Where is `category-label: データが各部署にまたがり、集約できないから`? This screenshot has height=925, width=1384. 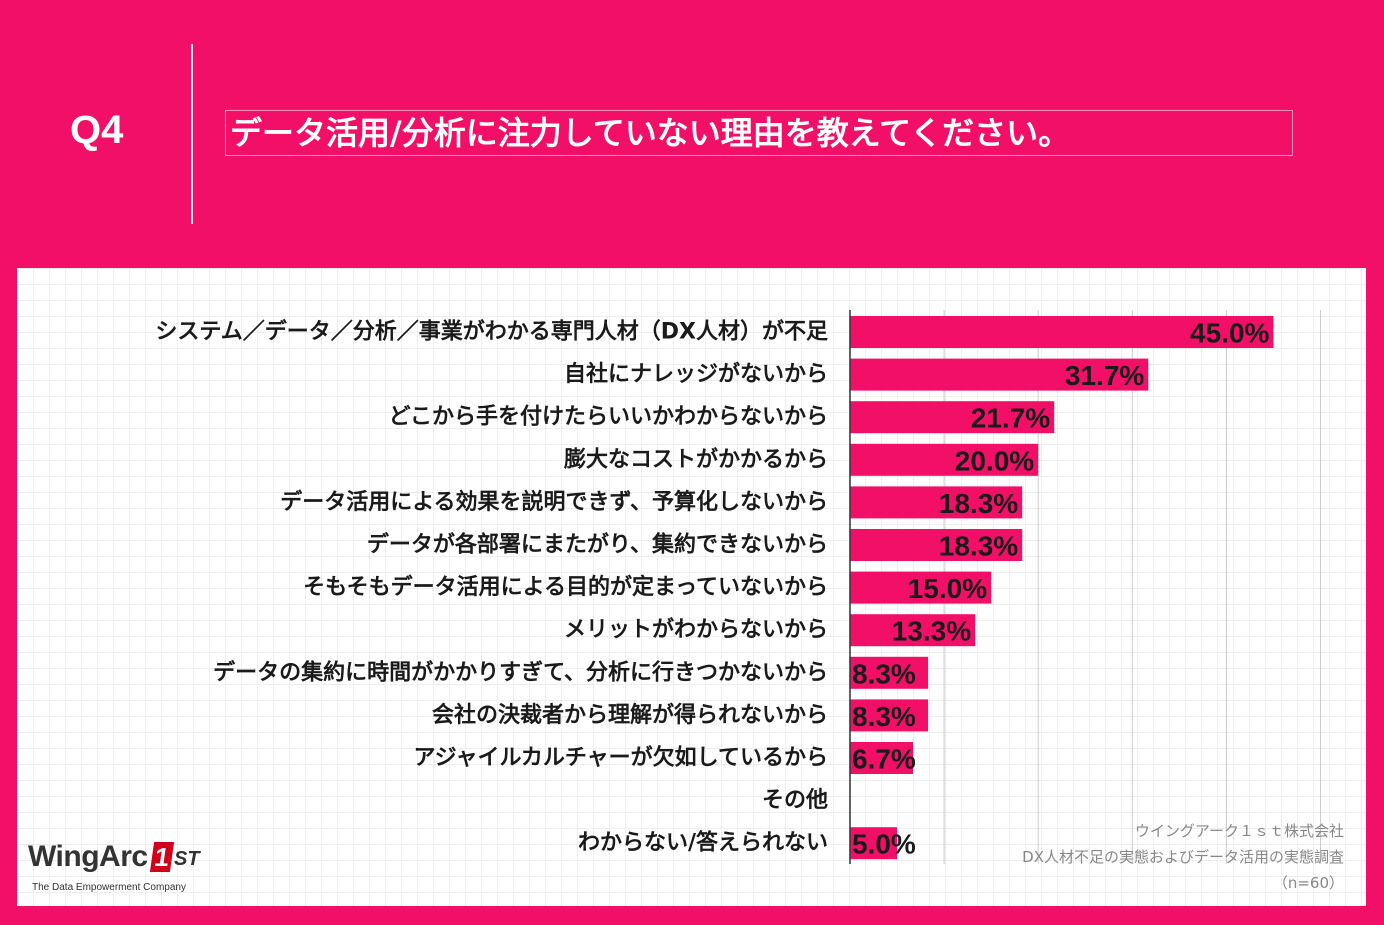 category-label: データが各部署にまたがり、集約できないから is located at coordinates (597, 545).